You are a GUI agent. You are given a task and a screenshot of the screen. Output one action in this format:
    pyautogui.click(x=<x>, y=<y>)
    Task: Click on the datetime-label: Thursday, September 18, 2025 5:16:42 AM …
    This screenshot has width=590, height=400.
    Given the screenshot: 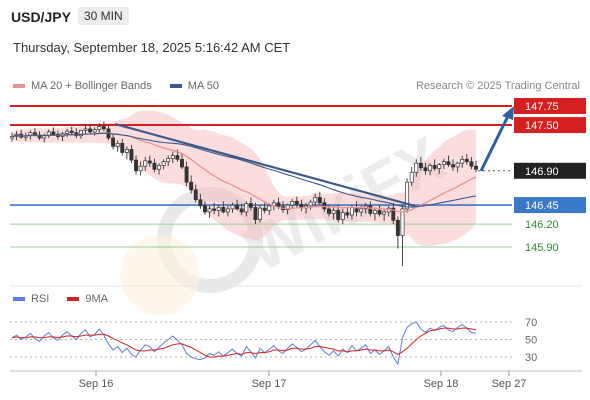 What is the action you would take?
    pyautogui.click(x=152, y=47)
    